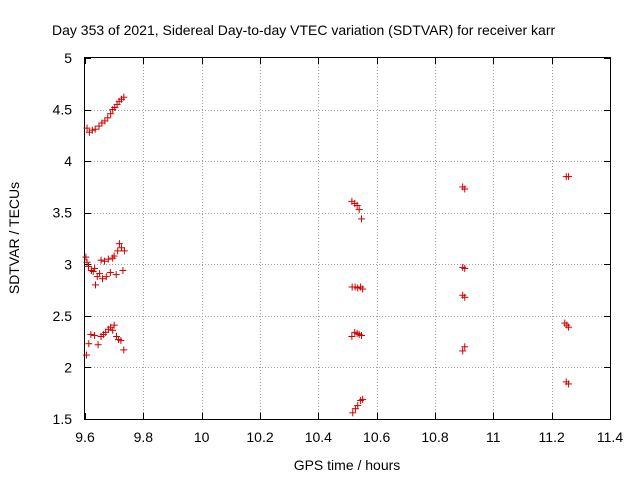 The width and height of the screenshot is (640, 480). I want to click on x-tick-label: 10.6, so click(376, 437).